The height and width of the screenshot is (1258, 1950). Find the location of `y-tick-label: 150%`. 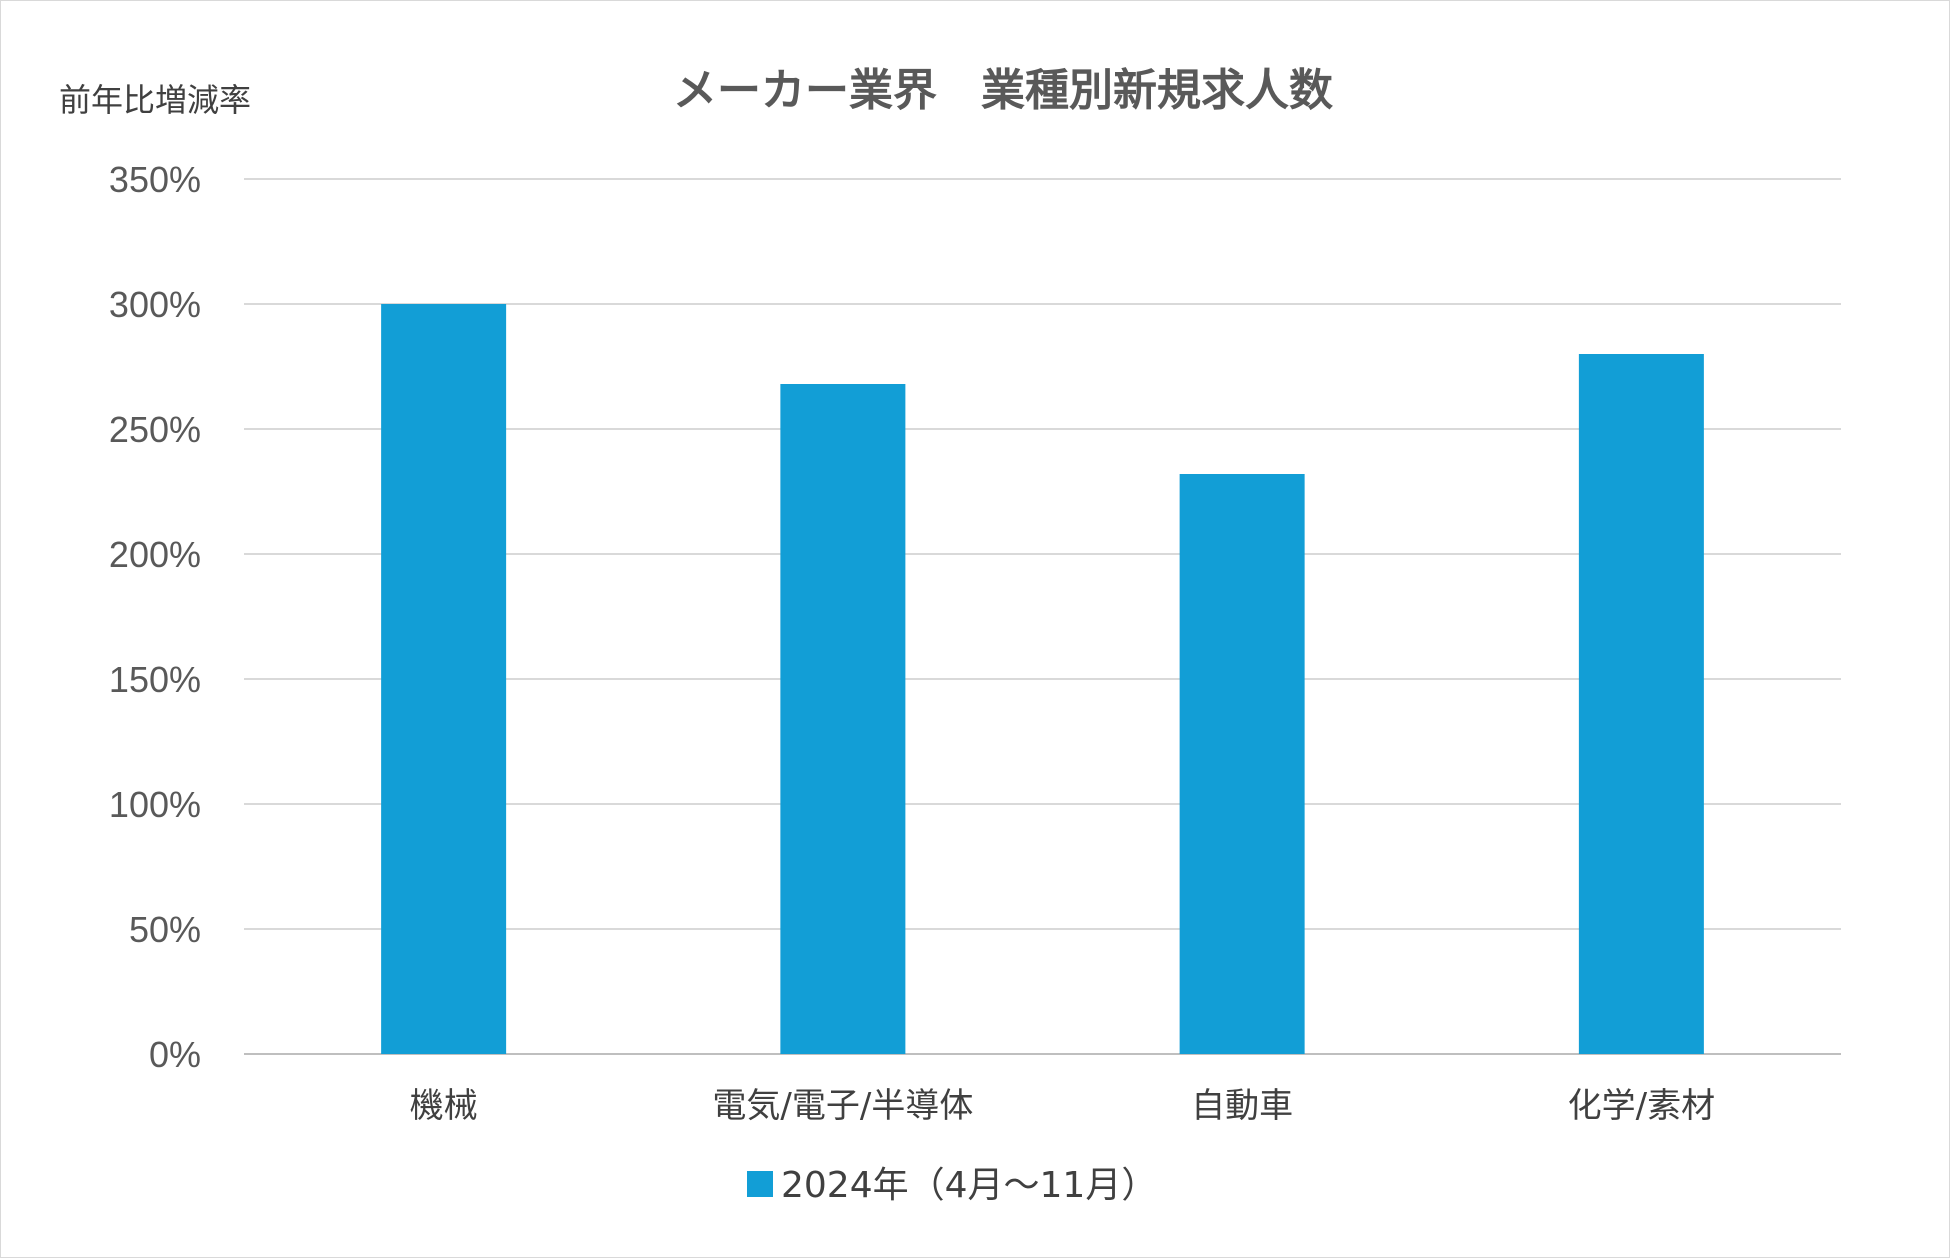

y-tick-label: 150% is located at coordinates (155, 679).